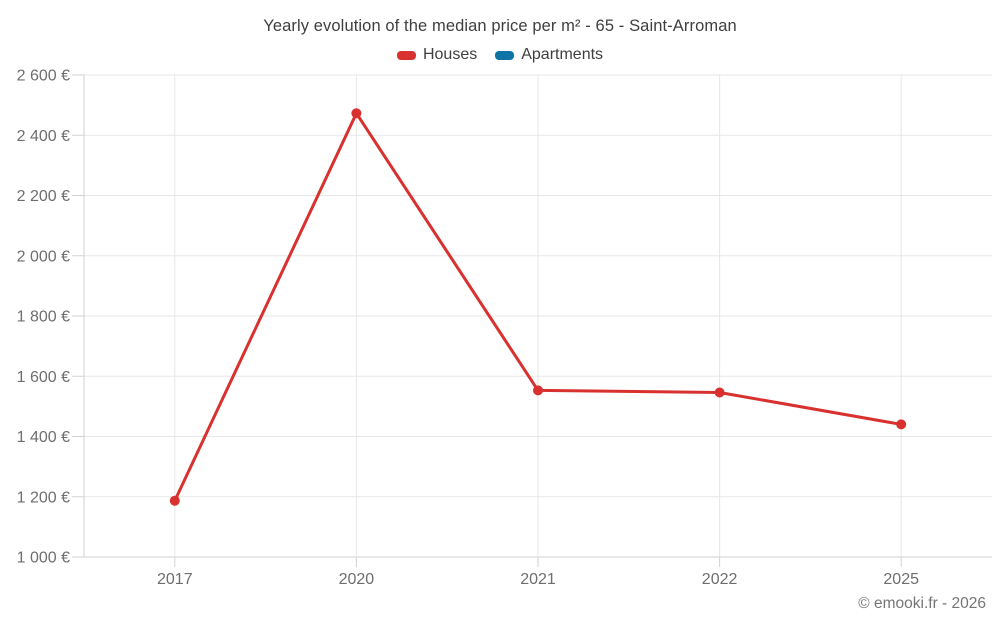 This screenshot has width=1000, height=625. Describe the element at coordinates (43, 76) in the screenshot. I see `y-axis-tick-label: 2 600 €` at that location.